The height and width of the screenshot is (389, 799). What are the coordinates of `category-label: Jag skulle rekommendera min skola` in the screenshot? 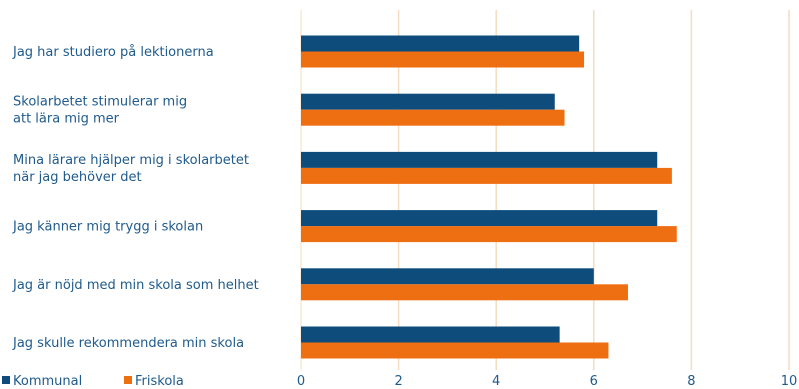 It's located at (128, 343).